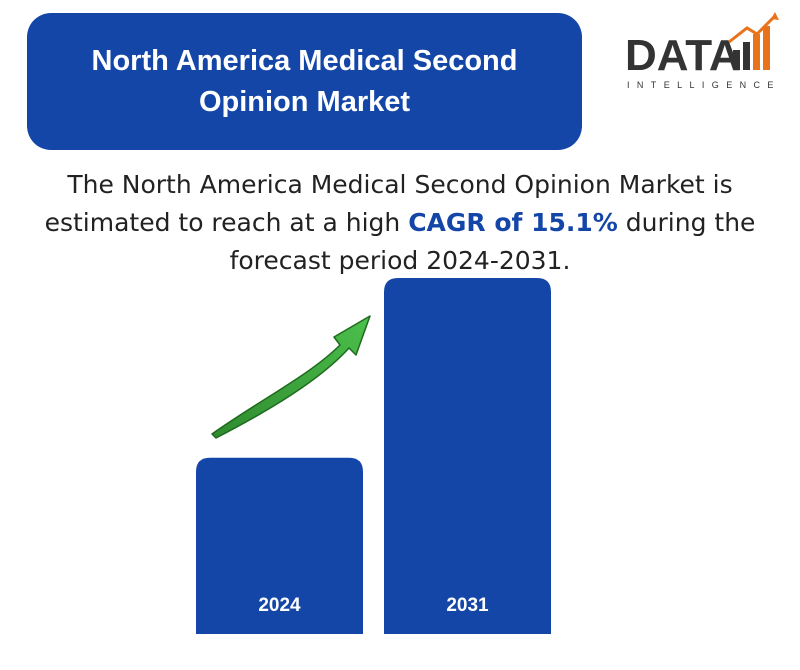 The image size is (800, 670). What do you see at coordinates (467, 605) in the screenshot?
I see `bar-label-2031: 2031` at bounding box center [467, 605].